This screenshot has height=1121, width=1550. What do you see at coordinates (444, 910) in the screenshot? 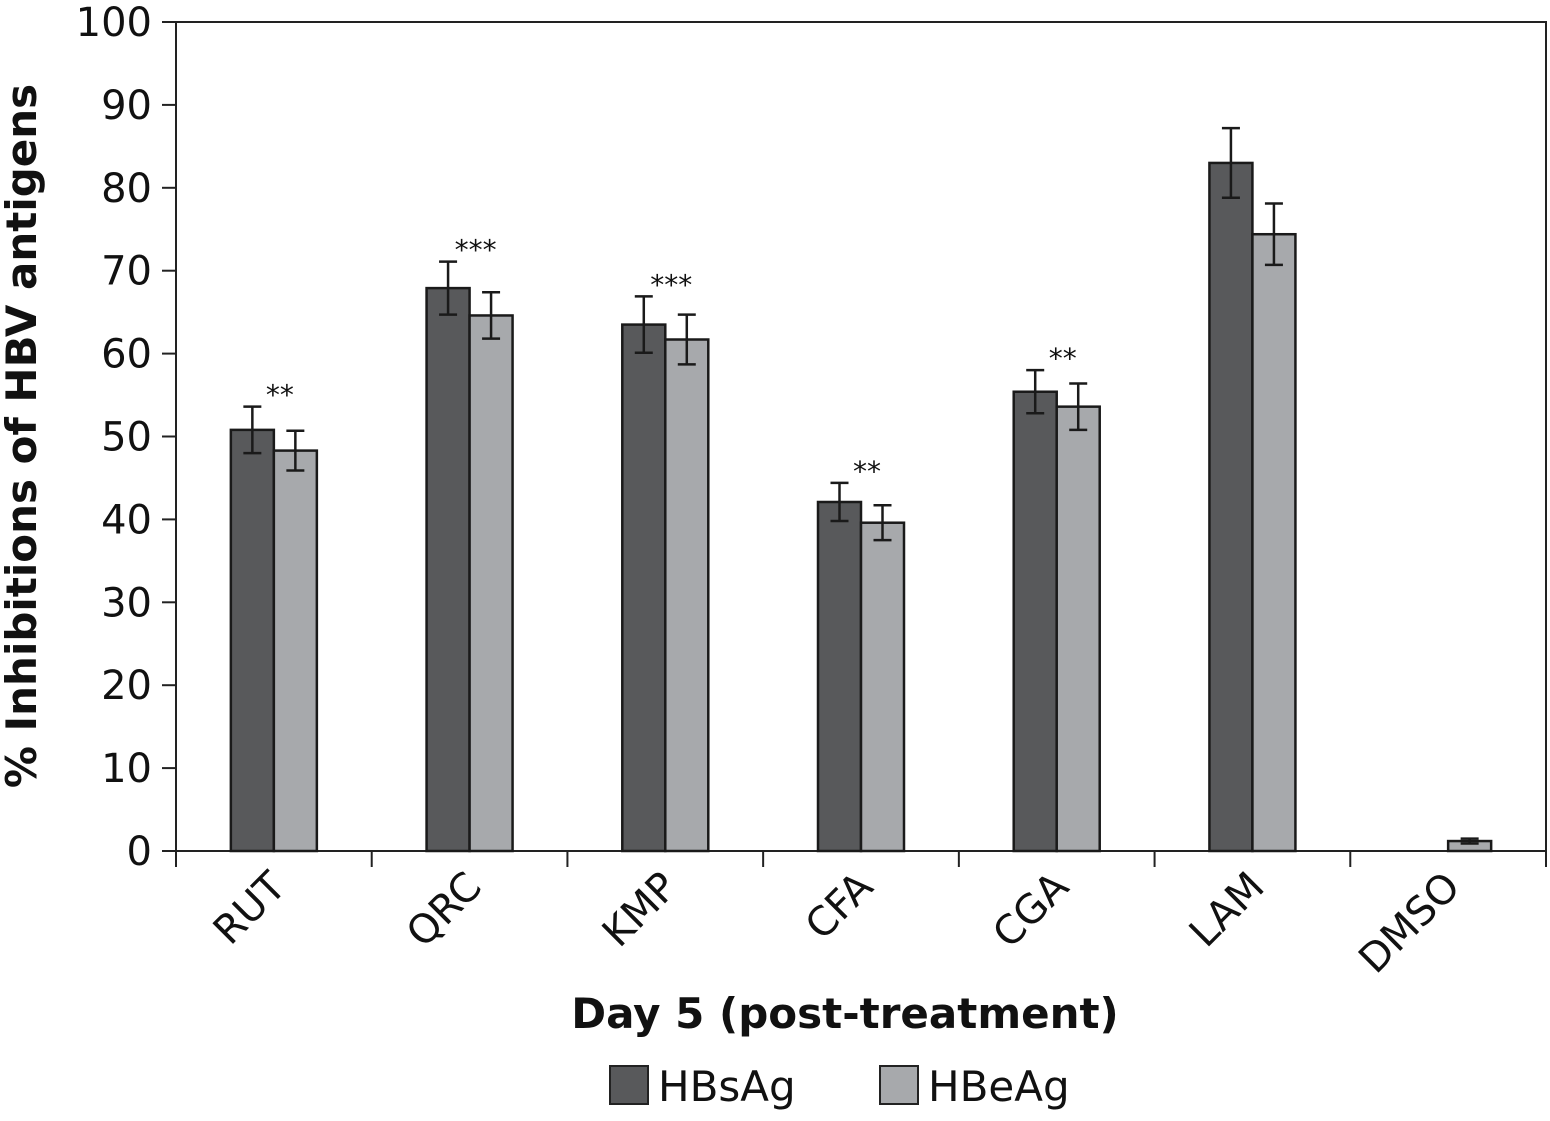
I see `x-category-label: QRC` at bounding box center [444, 910].